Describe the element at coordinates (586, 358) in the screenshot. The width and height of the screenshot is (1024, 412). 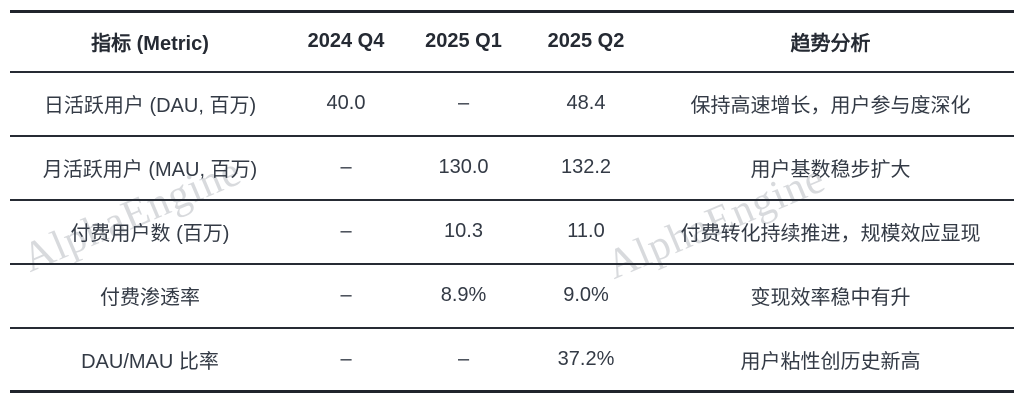
I see `value-cell: 37.2%` at that location.